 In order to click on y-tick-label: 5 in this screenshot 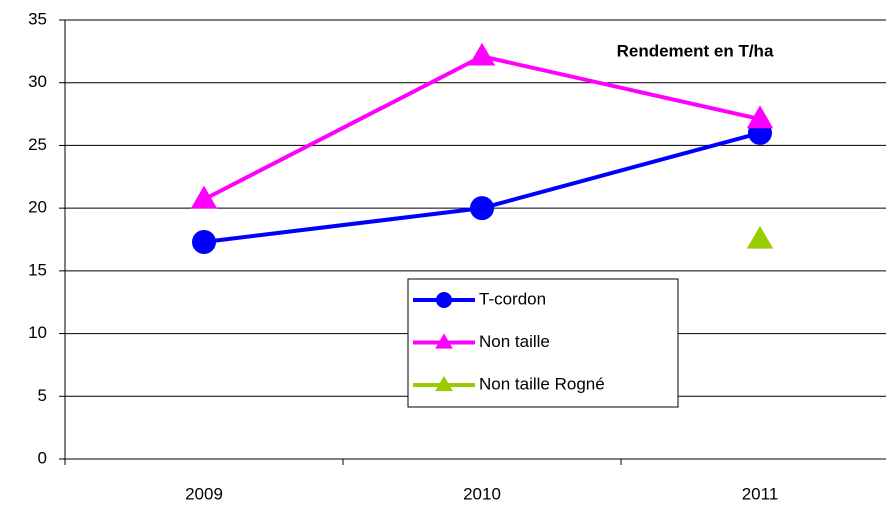, I will do `click(42, 395)`.